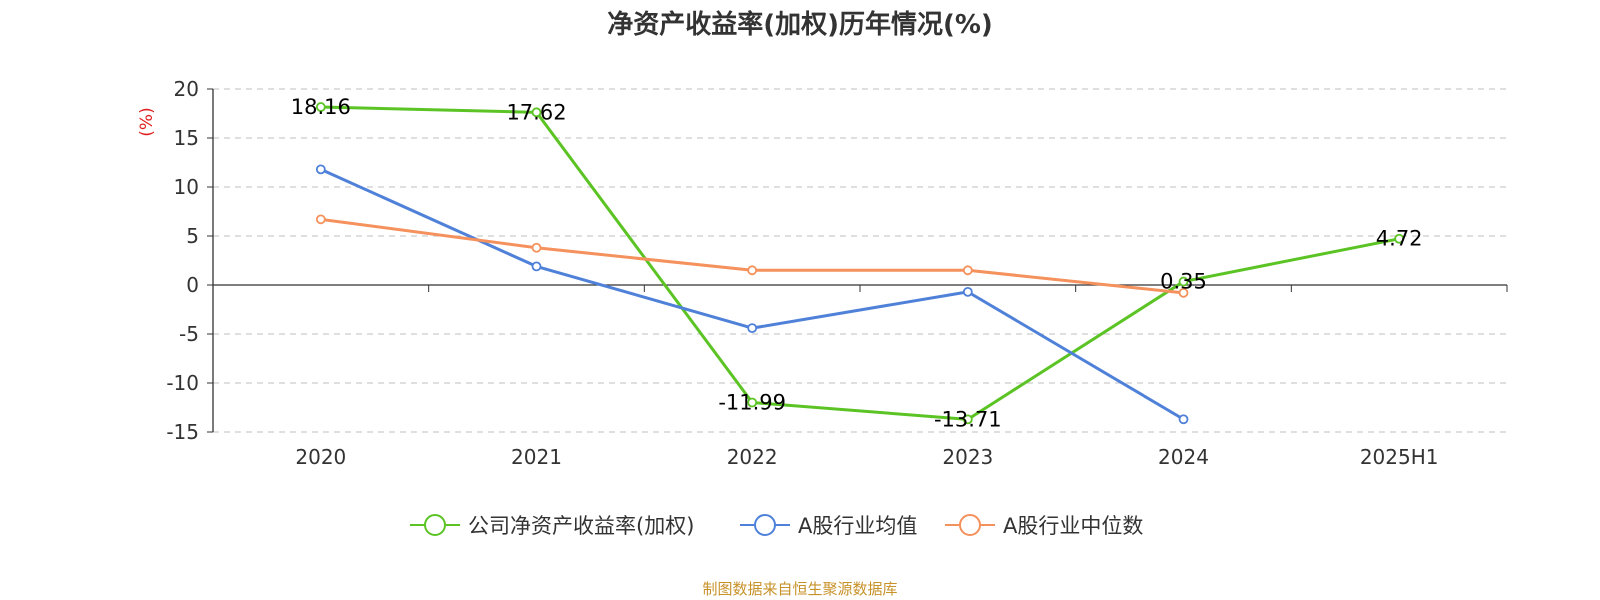 This screenshot has width=1600, height=600. I want to click on legend-item-1: A股行业均值, so click(828, 526).